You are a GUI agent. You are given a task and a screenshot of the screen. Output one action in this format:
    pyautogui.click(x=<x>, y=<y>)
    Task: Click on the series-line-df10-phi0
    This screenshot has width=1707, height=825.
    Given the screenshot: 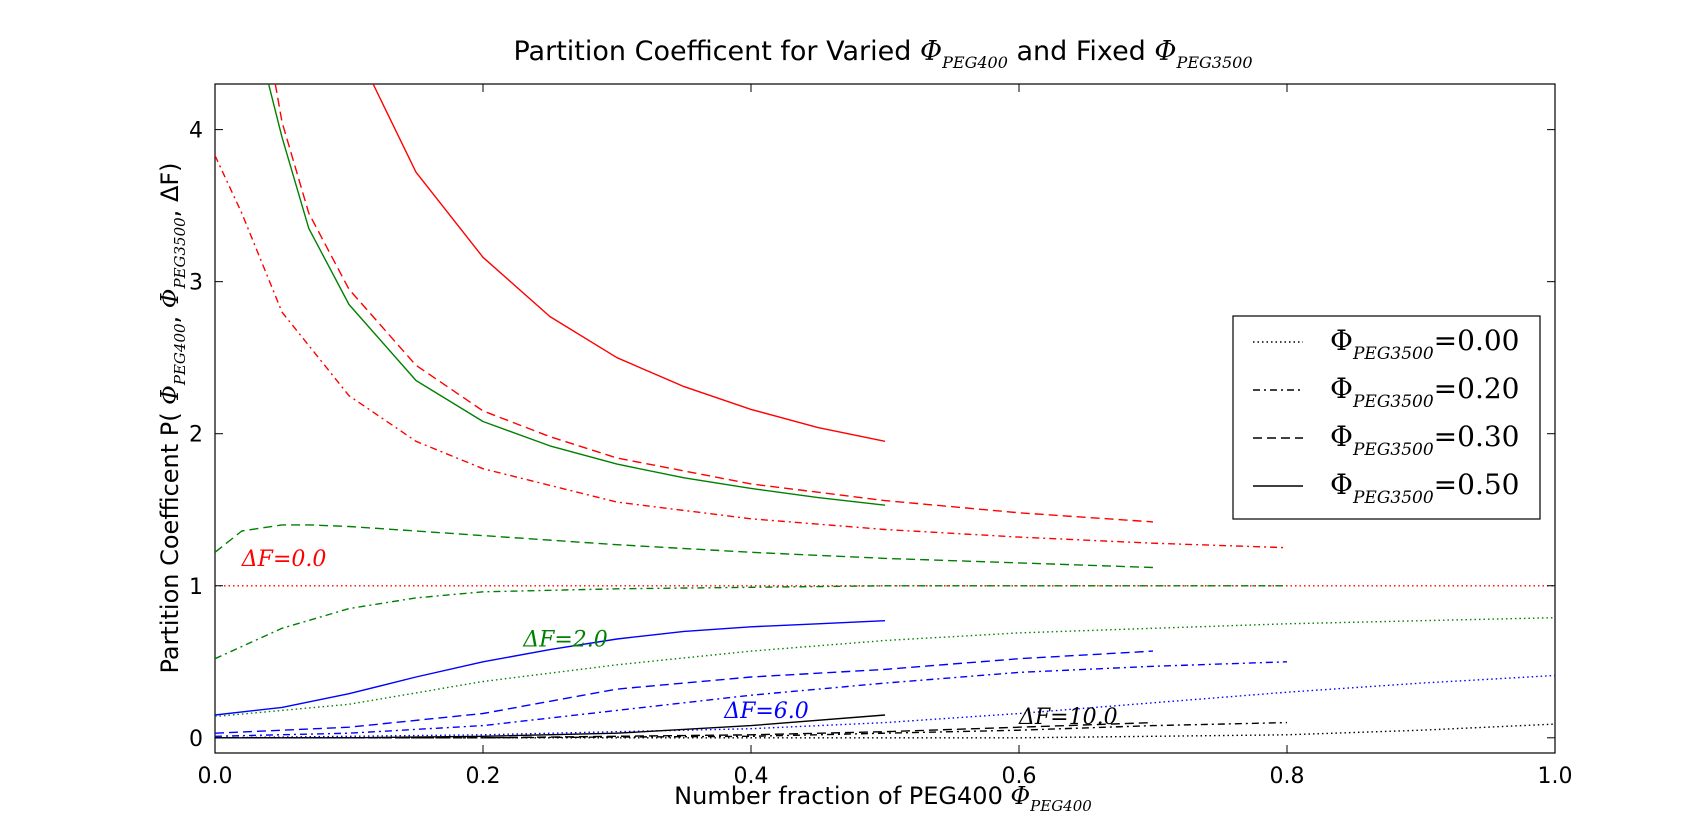 What is the action you would take?
    pyautogui.click(x=885, y=731)
    